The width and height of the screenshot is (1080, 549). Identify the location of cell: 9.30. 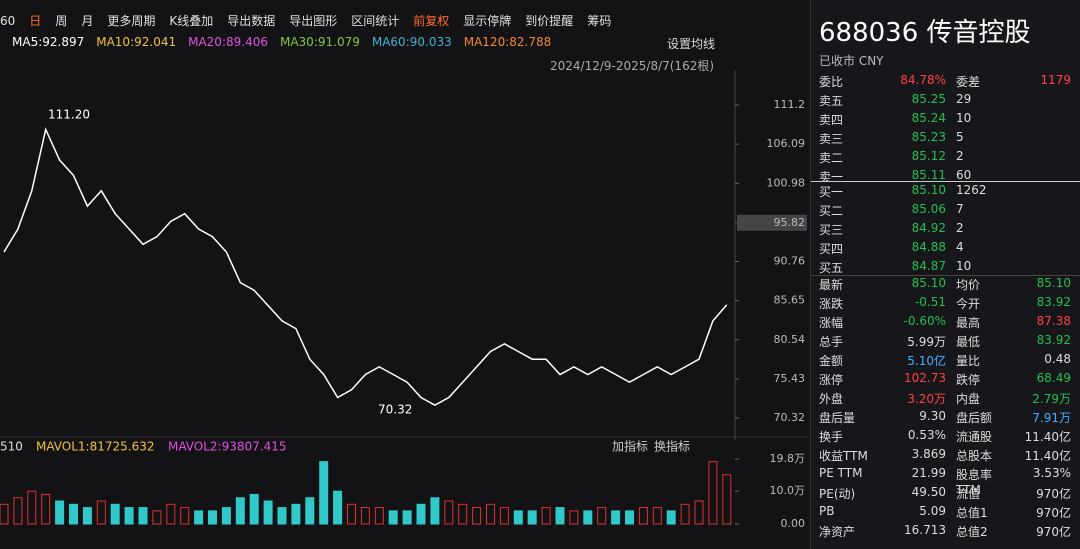
(932, 416).